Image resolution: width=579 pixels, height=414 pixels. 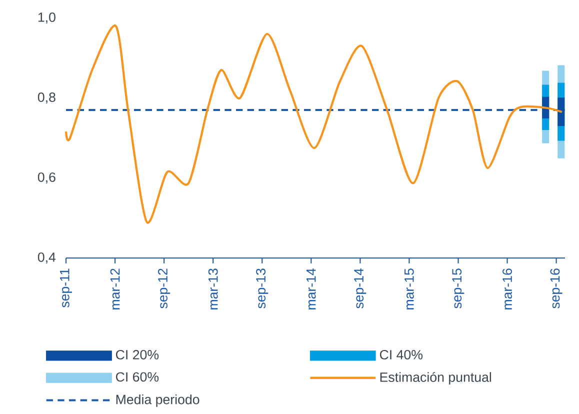 What do you see at coordinates (561, 112) in the screenshot?
I see `bar` at bounding box center [561, 112].